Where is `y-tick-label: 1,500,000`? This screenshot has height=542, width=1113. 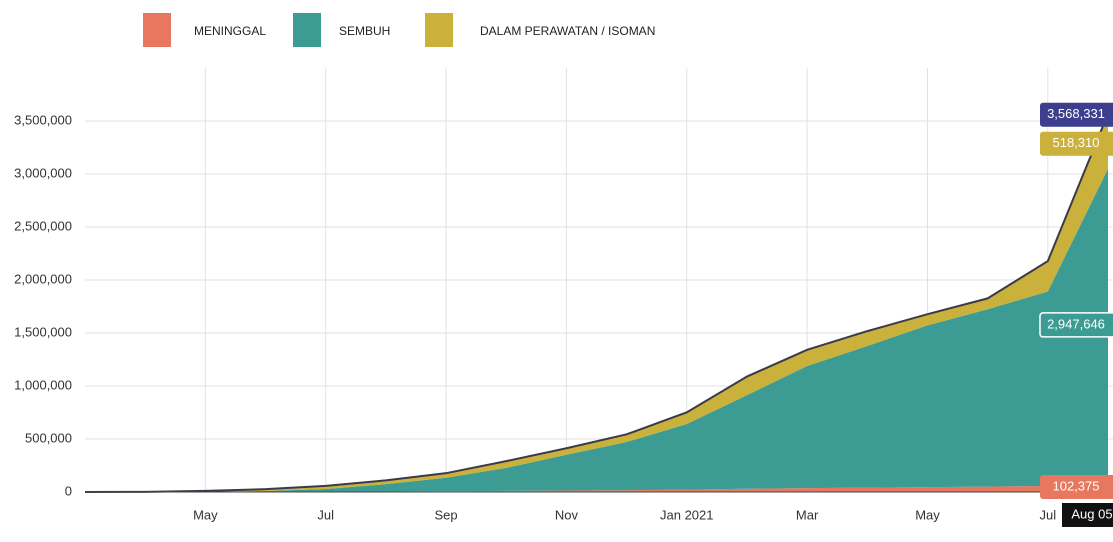
y-tick-label: 1,500,000 is located at coordinates (43, 331).